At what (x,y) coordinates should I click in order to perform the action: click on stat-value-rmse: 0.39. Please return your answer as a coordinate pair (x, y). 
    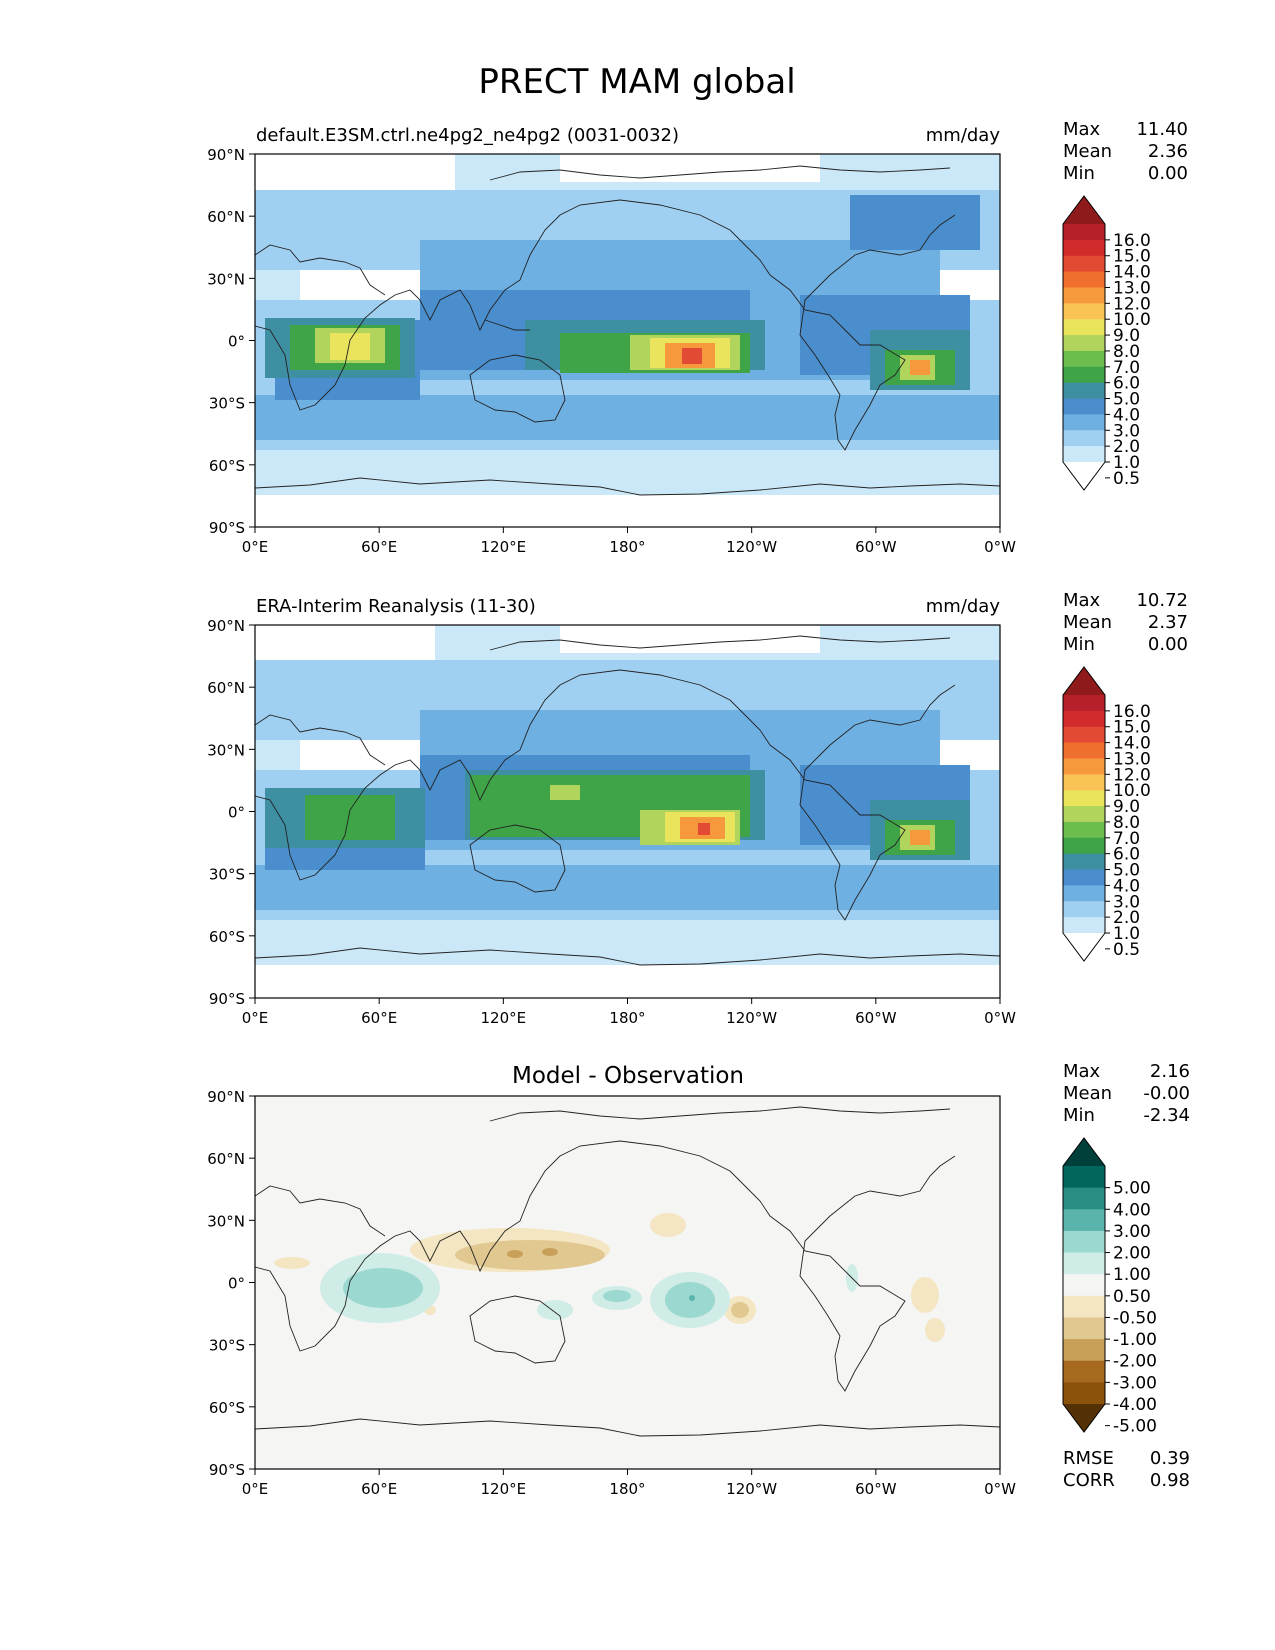
    Looking at the image, I should click on (1170, 1458).